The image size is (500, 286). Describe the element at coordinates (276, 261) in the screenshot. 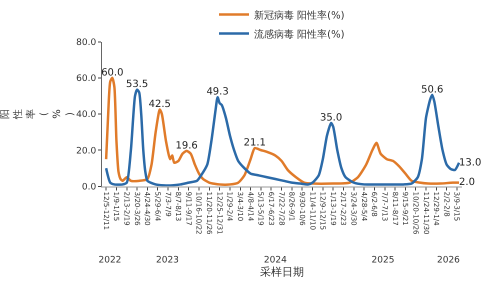

I see `x2-tick-label: 2024` at that location.